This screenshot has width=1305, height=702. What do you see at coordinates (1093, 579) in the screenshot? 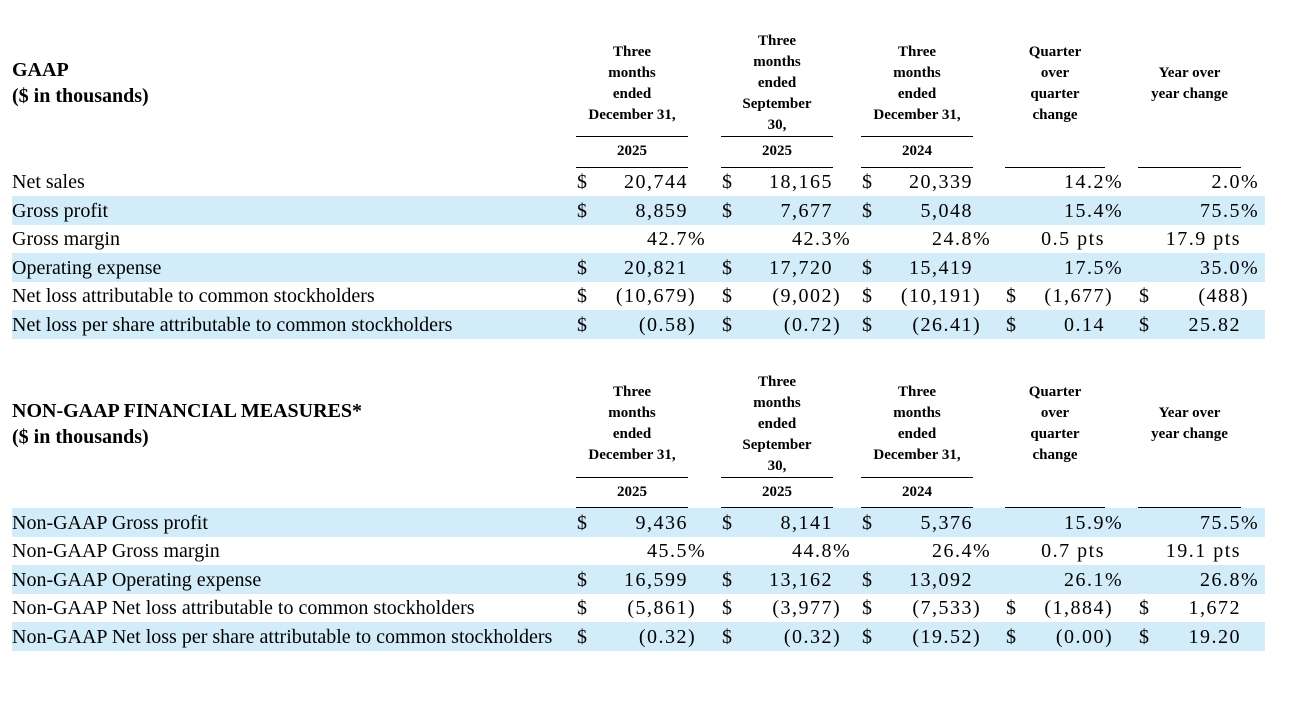
I see `value-cell: 26.1%` at bounding box center [1093, 579].